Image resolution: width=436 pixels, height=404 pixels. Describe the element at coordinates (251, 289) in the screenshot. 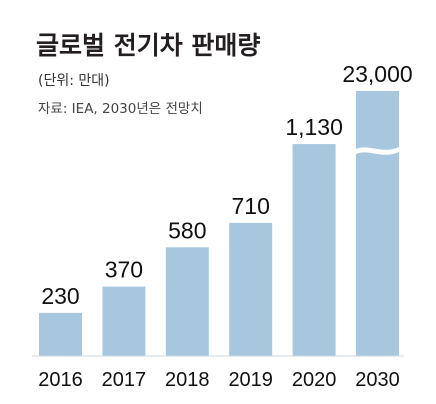

I see `bar-2019` at that location.